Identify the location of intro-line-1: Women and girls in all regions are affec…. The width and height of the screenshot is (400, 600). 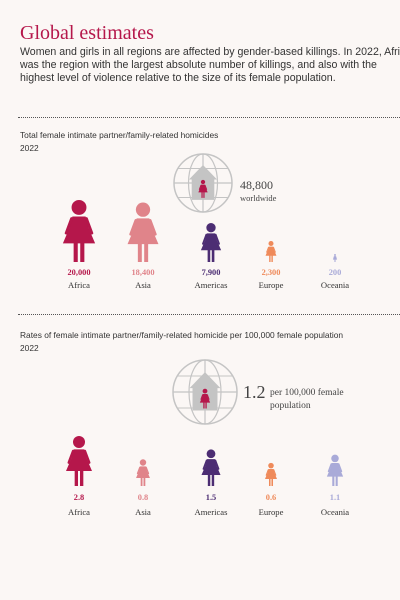
(210, 52).